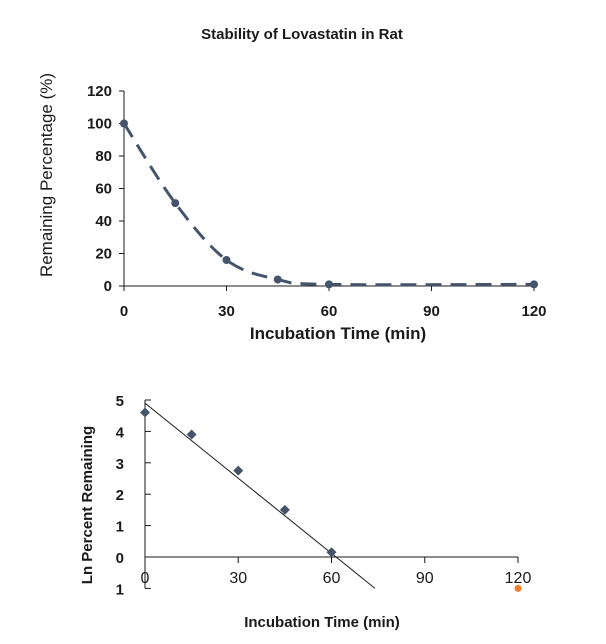  I want to click on chart1-x-tick-label: 90, so click(431, 311).